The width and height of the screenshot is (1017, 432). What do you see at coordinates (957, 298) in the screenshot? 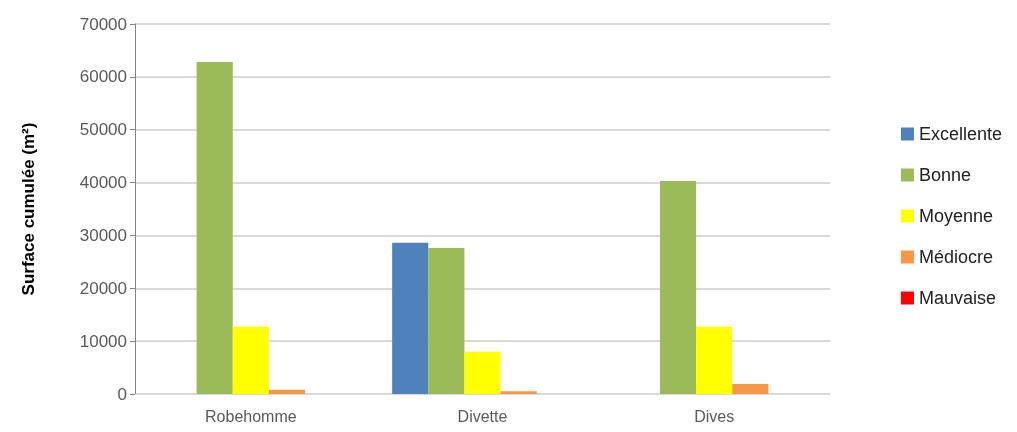
I see `legend-label: Mauvaise` at bounding box center [957, 298].